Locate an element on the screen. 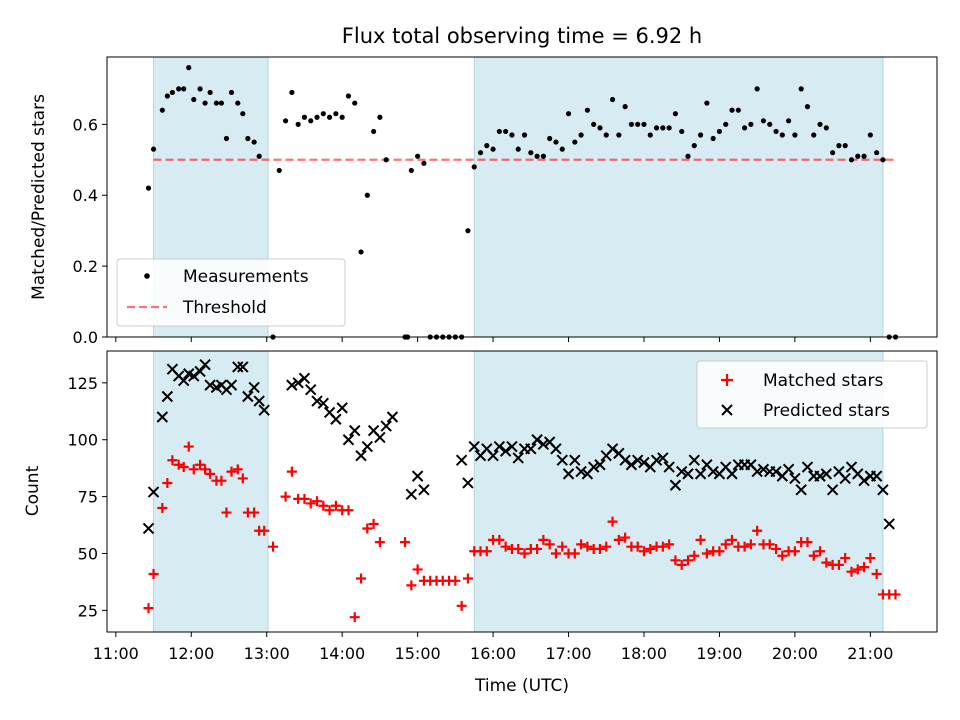 The image size is (960, 720). legend-predicted-label: Predicted stars is located at coordinates (826, 411).